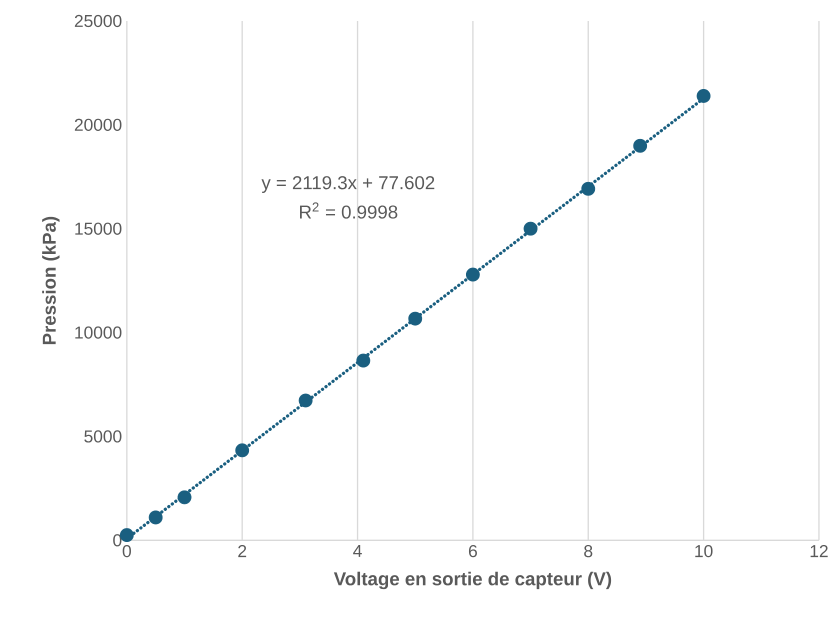  I want to click on x-tick-label: 0, so click(126, 551).